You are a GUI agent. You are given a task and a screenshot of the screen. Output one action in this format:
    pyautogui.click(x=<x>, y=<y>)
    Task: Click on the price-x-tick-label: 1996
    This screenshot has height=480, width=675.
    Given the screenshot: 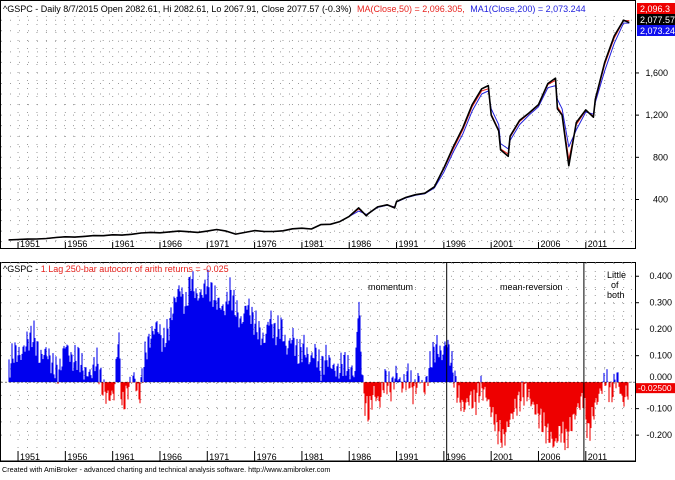 What is the action you would take?
    pyautogui.click(x=456, y=244)
    